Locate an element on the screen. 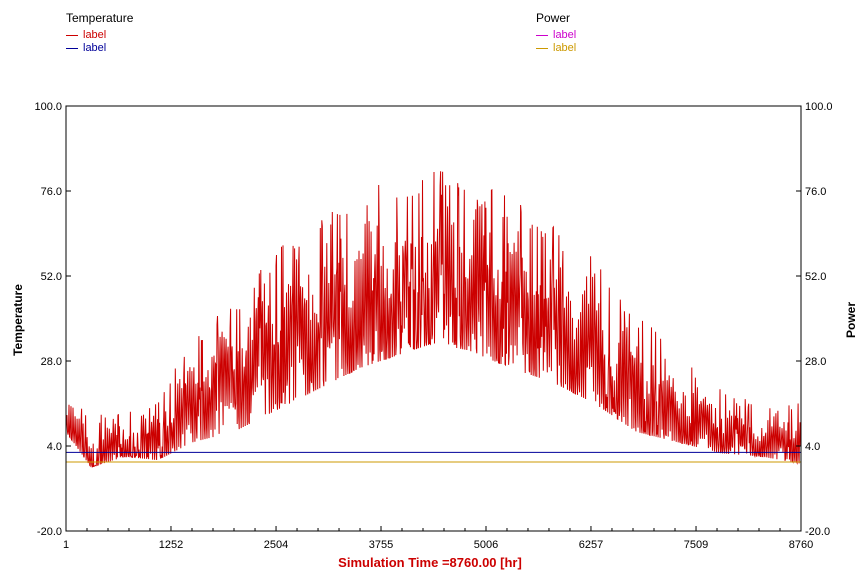 The width and height of the screenshot is (858, 571). legend-item-temperature-2: label is located at coordinates (86, 48).